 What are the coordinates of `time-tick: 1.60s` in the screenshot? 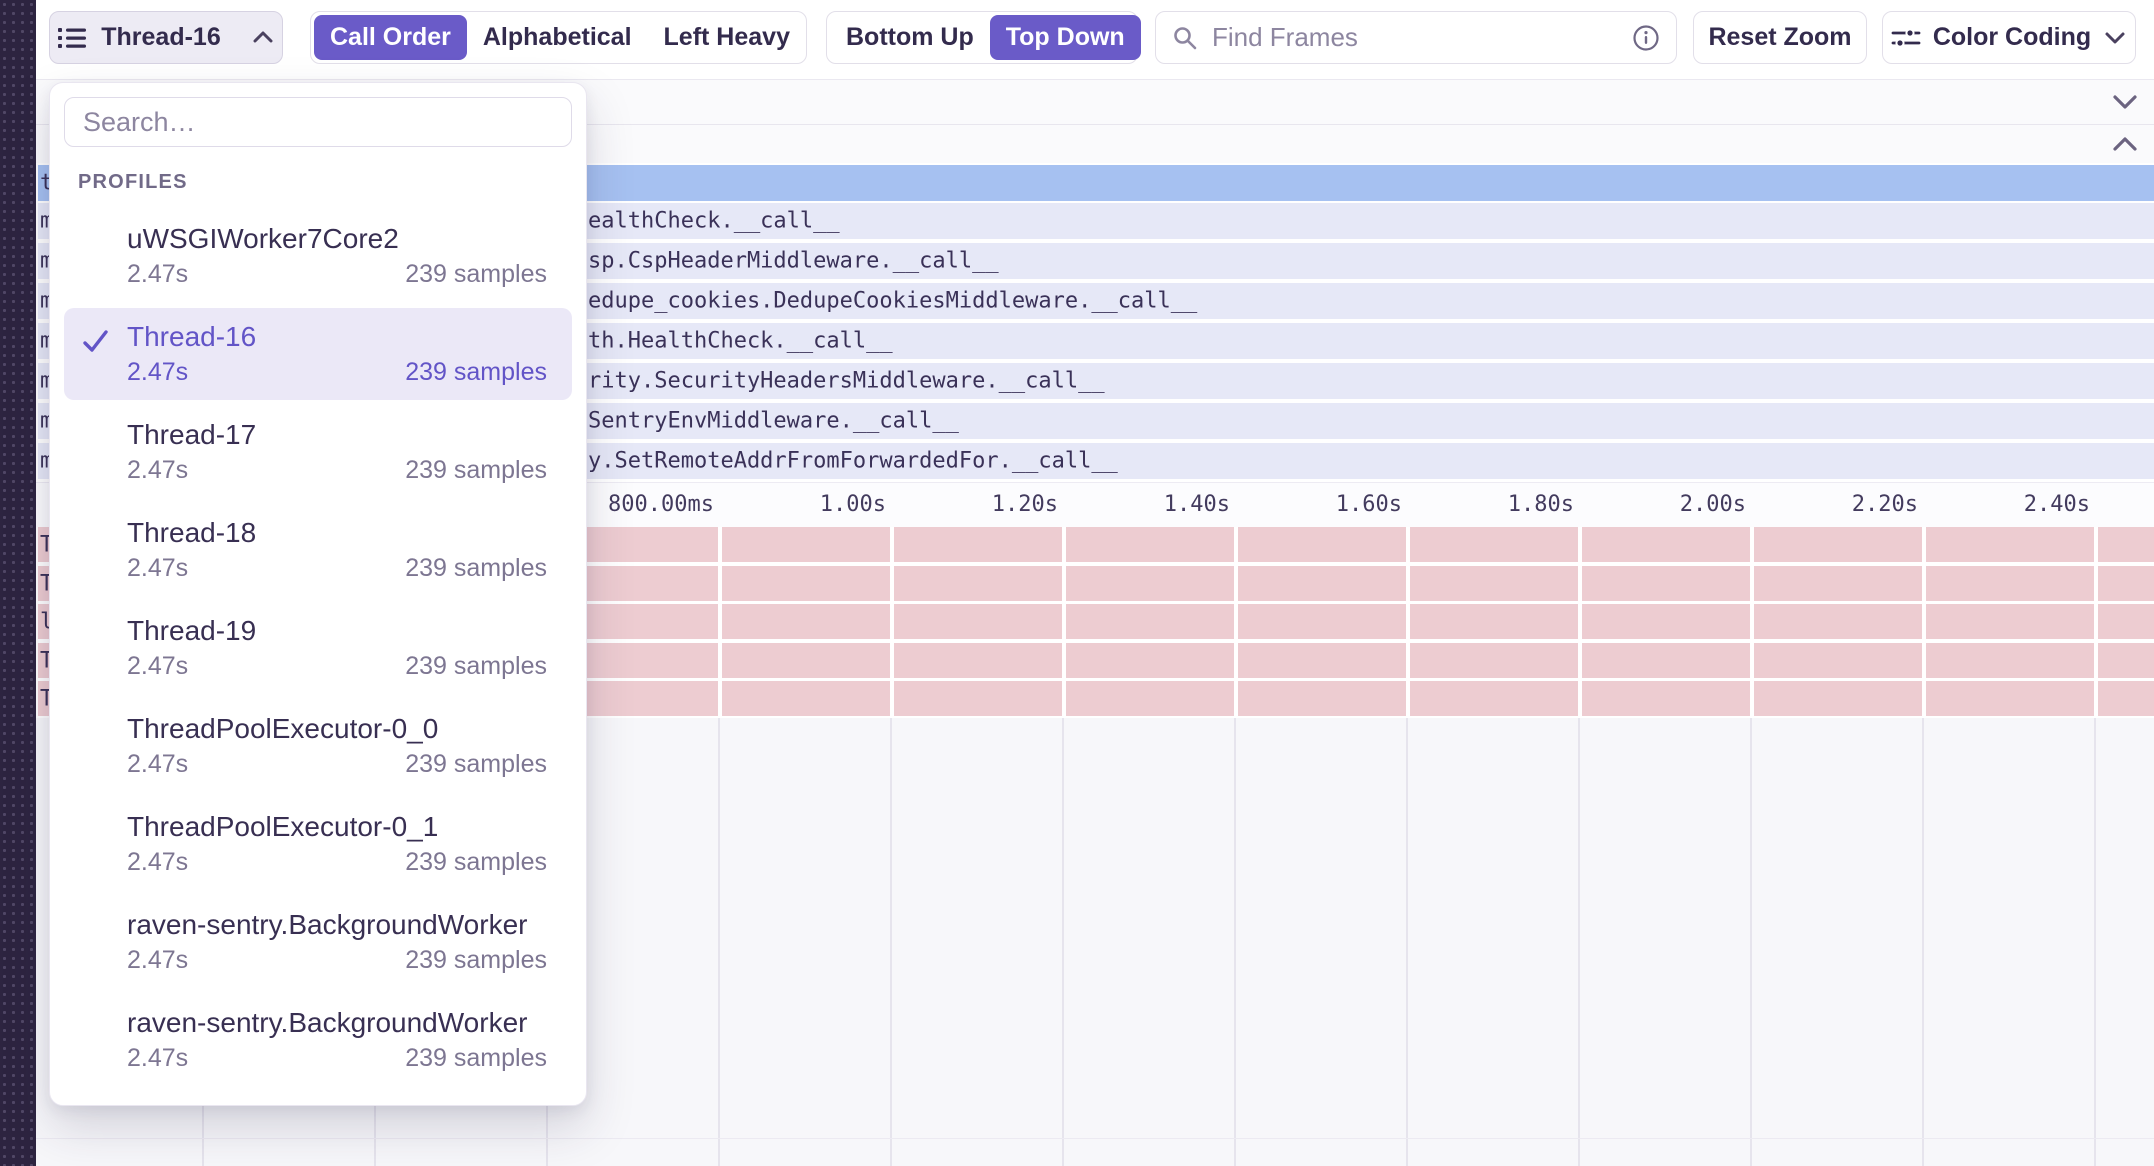 It's located at (1368, 504).